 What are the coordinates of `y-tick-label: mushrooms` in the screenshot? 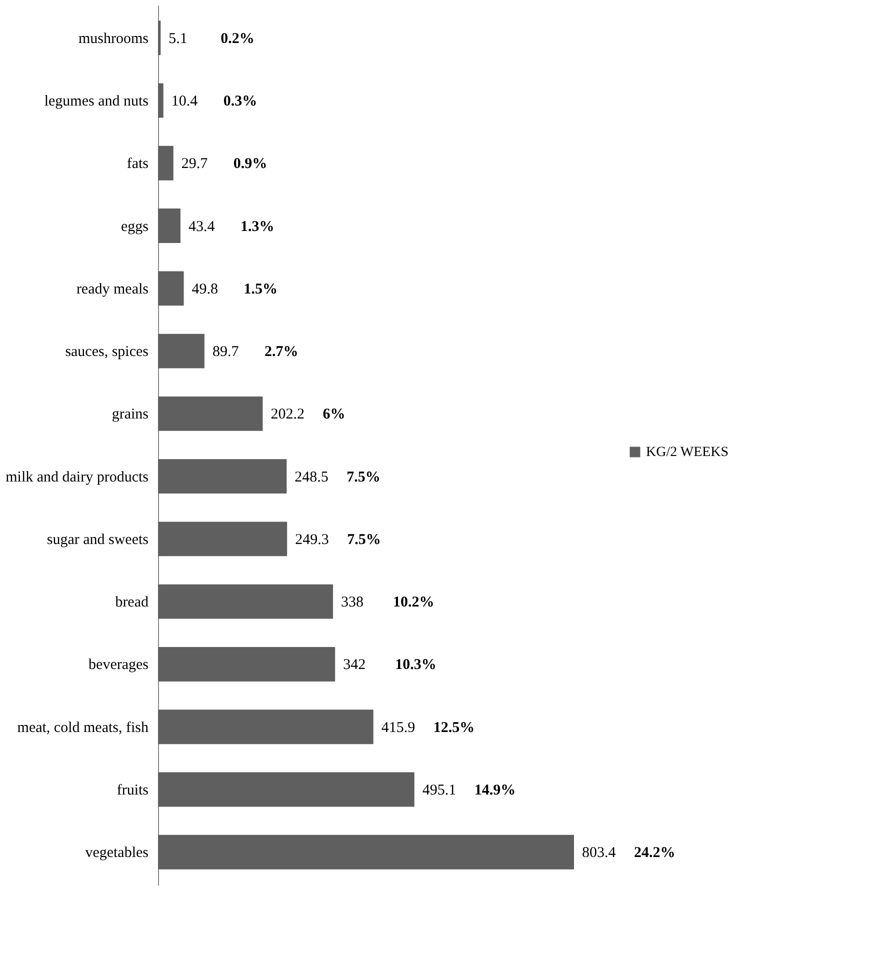 It's located at (113, 38).